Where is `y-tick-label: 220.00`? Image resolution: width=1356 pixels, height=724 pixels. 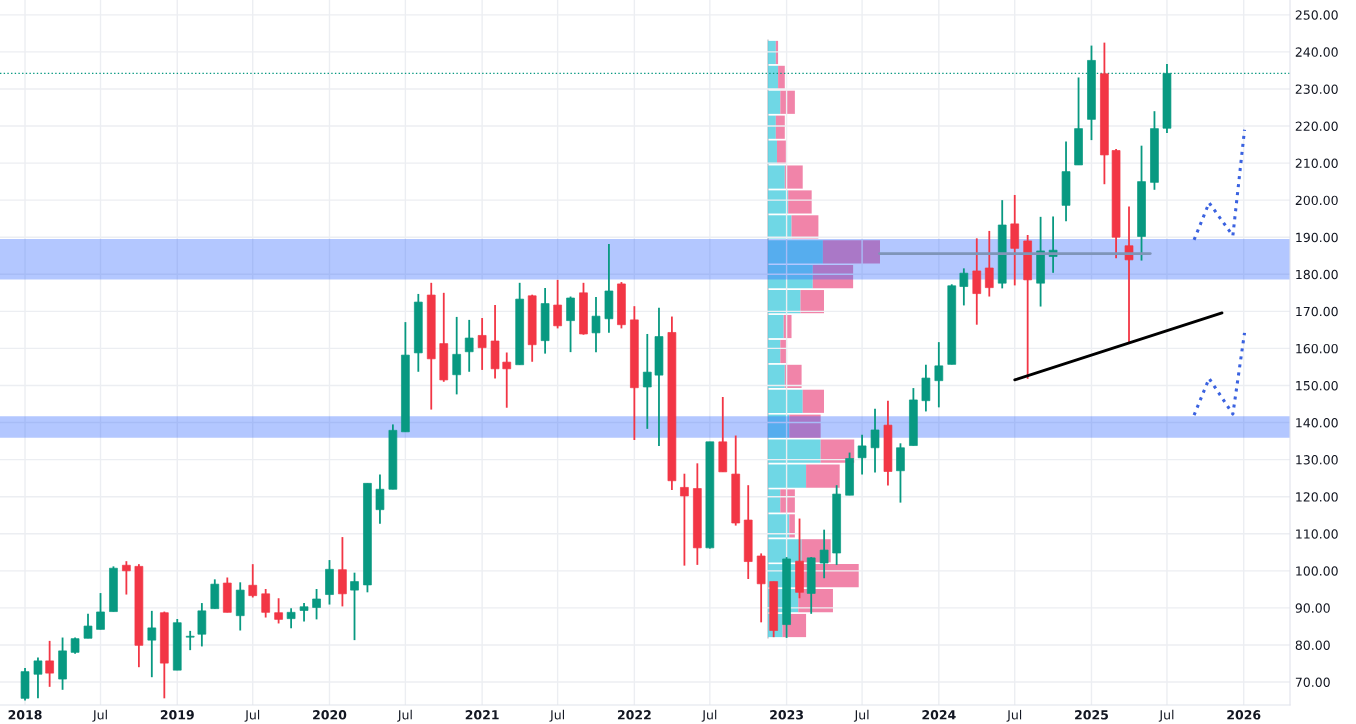
y-tick-label: 220.00 is located at coordinates (1316, 126).